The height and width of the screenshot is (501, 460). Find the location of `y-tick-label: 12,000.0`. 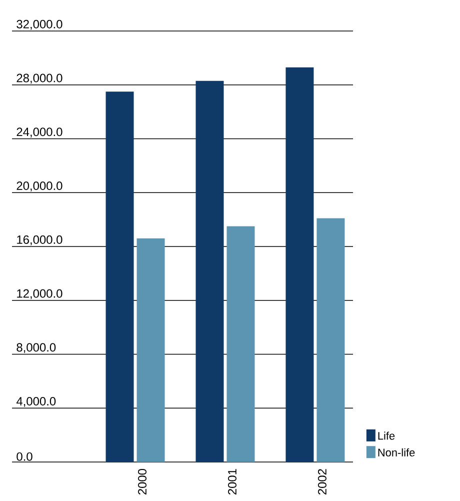

y-tick-label: 12,000.0 is located at coordinates (39, 294).